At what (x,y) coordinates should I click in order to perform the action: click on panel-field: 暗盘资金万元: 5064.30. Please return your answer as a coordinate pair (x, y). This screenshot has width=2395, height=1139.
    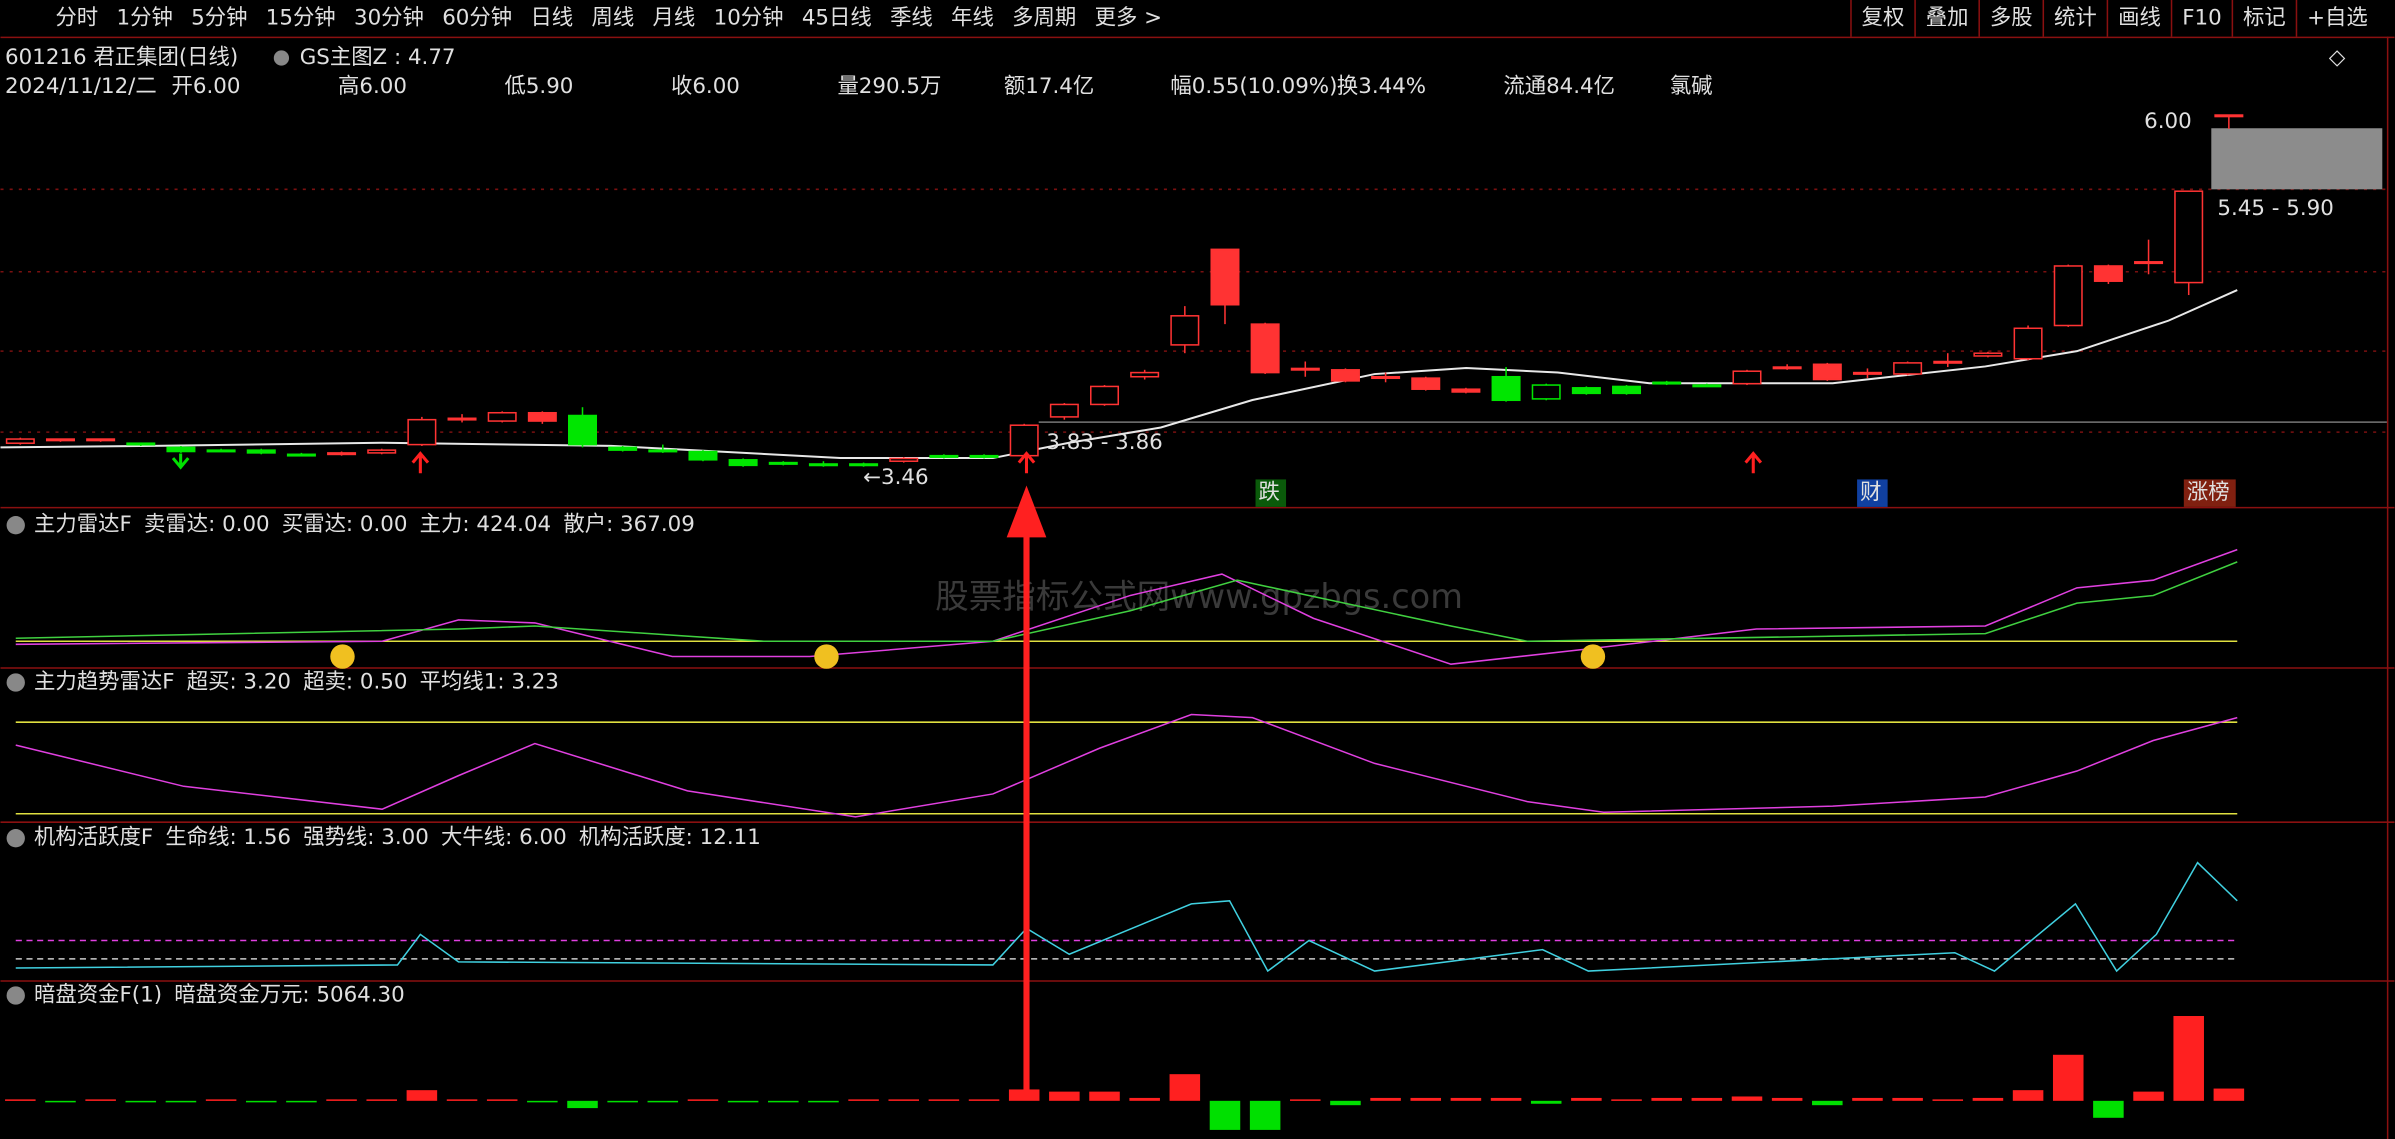
    Looking at the image, I should click on (289, 994).